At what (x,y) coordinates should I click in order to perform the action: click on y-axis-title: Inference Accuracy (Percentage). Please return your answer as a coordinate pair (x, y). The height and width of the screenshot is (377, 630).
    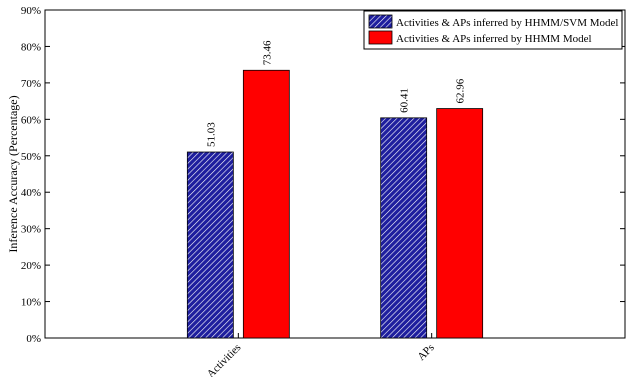
    Looking at the image, I should click on (13, 173).